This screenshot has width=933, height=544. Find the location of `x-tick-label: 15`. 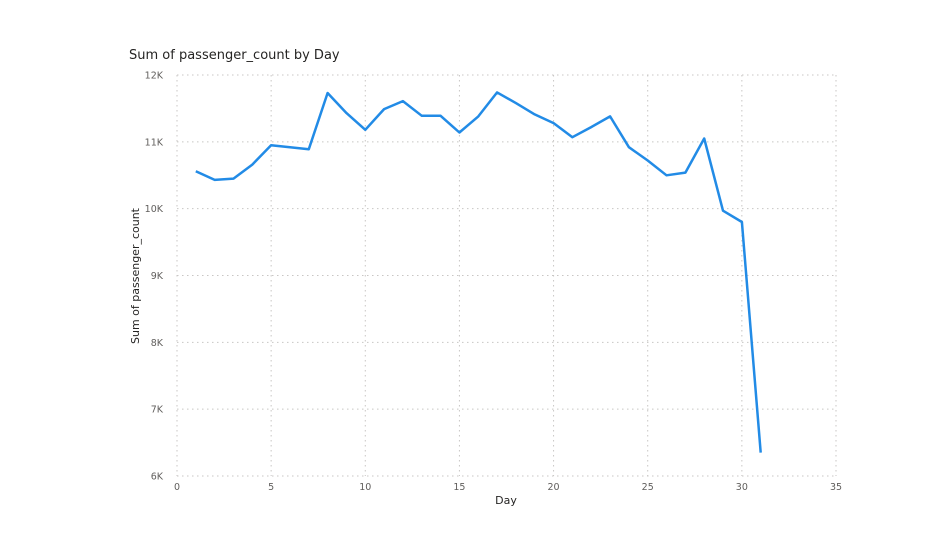

x-tick-label: 15 is located at coordinates (459, 487).